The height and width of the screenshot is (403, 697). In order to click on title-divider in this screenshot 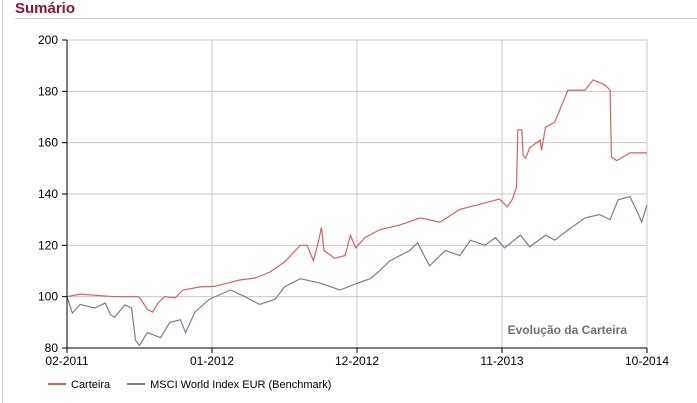, I will do `click(356, 18)`.